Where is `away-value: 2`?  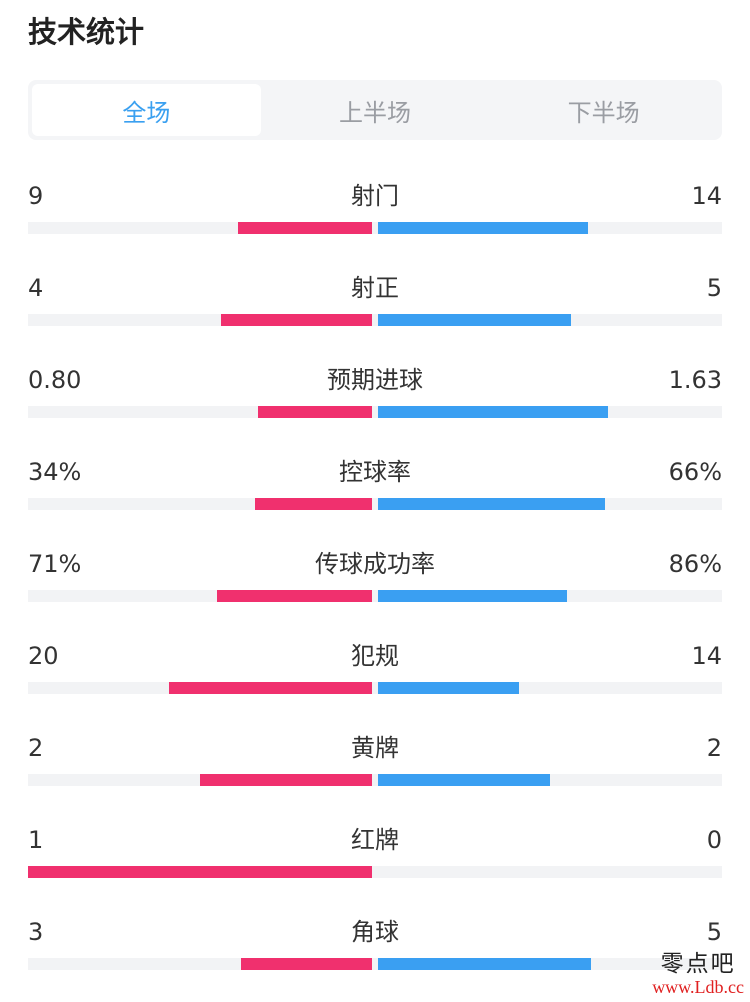 away-value: 2 is located at coordinates (714, 748).